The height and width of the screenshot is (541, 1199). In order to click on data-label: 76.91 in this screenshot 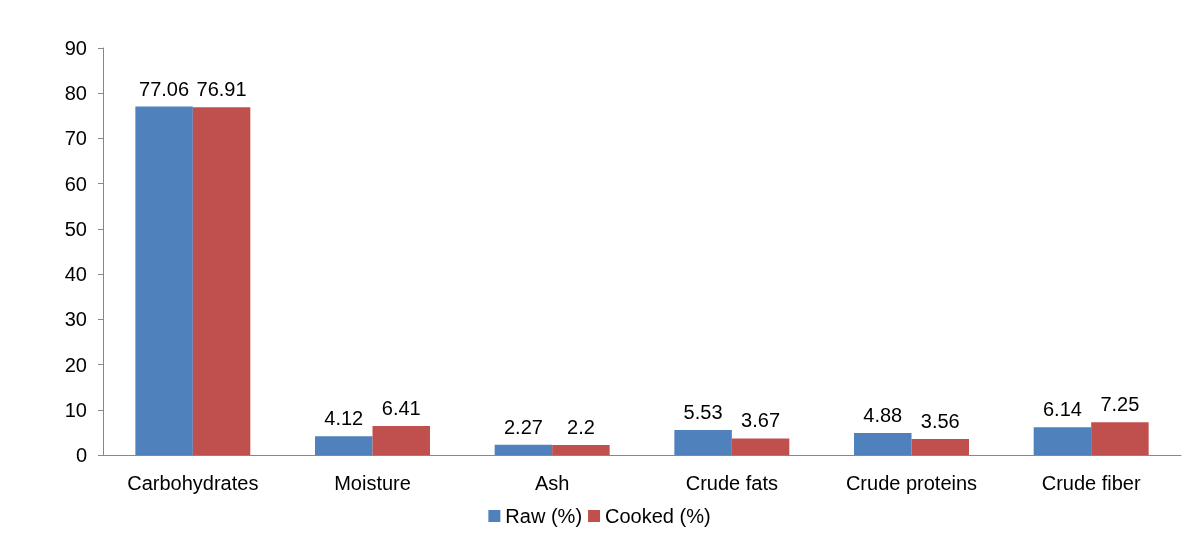, I will do `click(221, 89)`.